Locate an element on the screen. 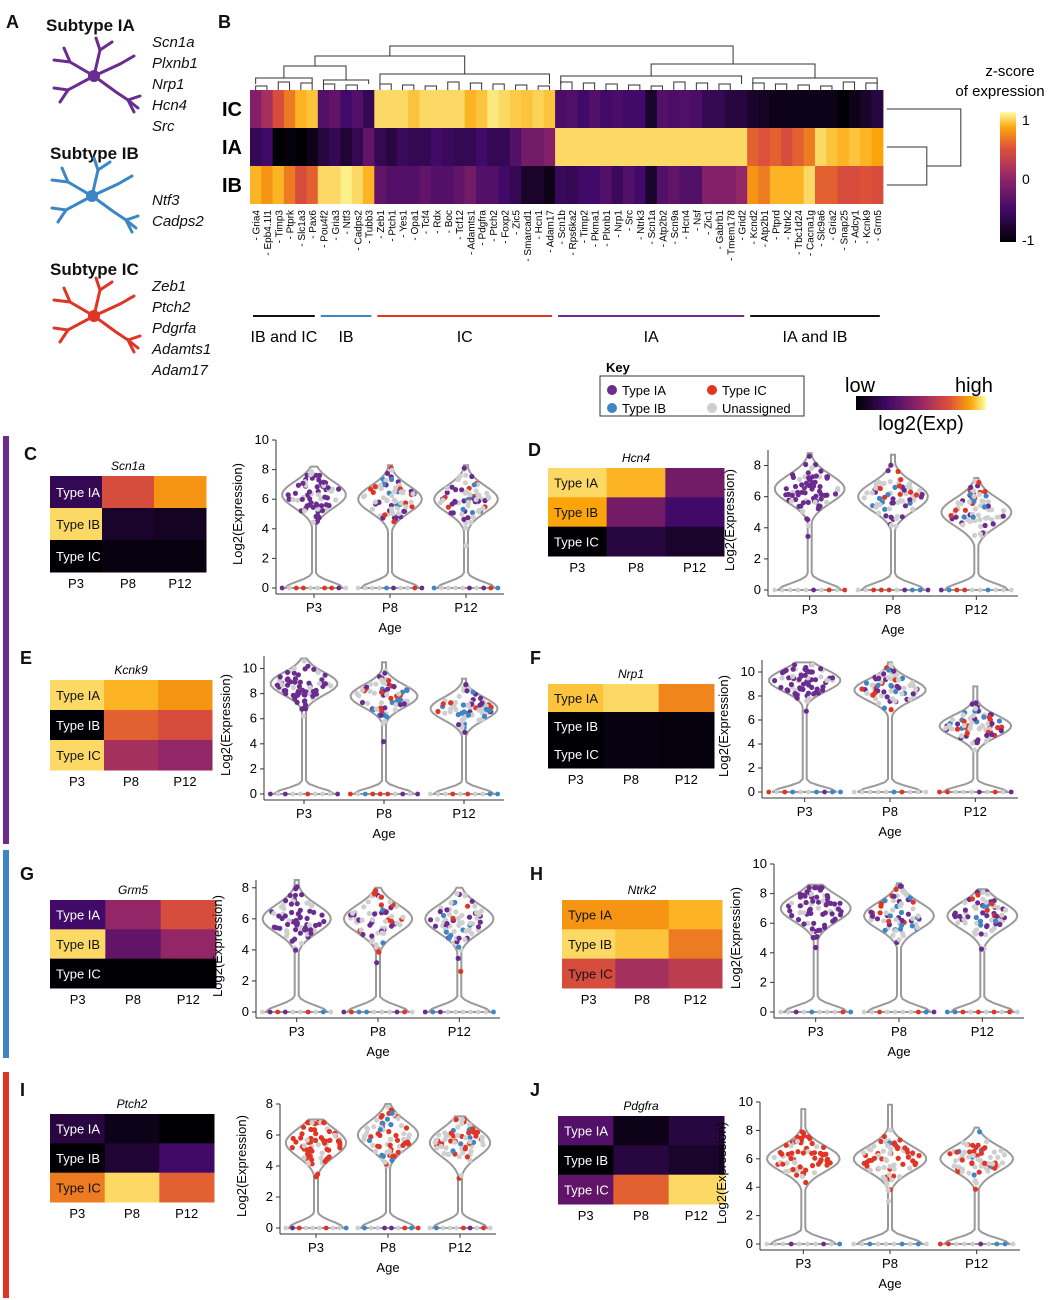 The height and width of the screenshot is (1300, 1049). heatmap-gene-label: - Pax6 is located at coordinates (313, 224).